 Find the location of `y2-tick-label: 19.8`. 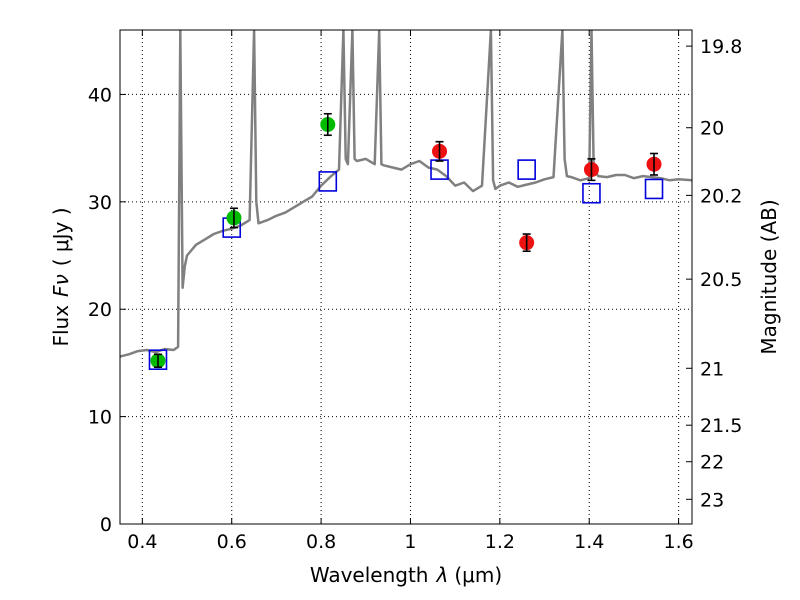

y2-tick-label: 19.8 is located at coordinates (721, 47).